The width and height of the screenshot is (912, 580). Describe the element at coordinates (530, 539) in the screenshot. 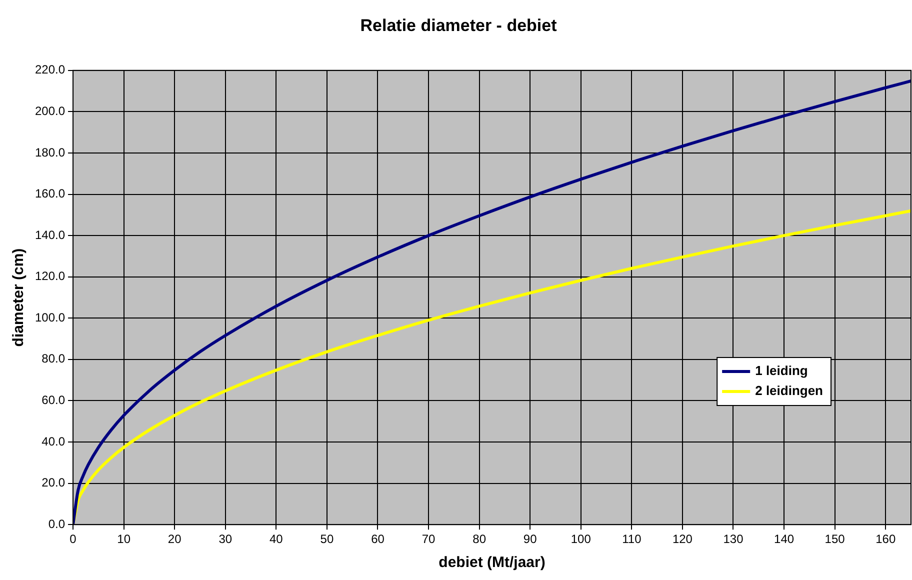

I see `x-tick-label: 90` at that location.